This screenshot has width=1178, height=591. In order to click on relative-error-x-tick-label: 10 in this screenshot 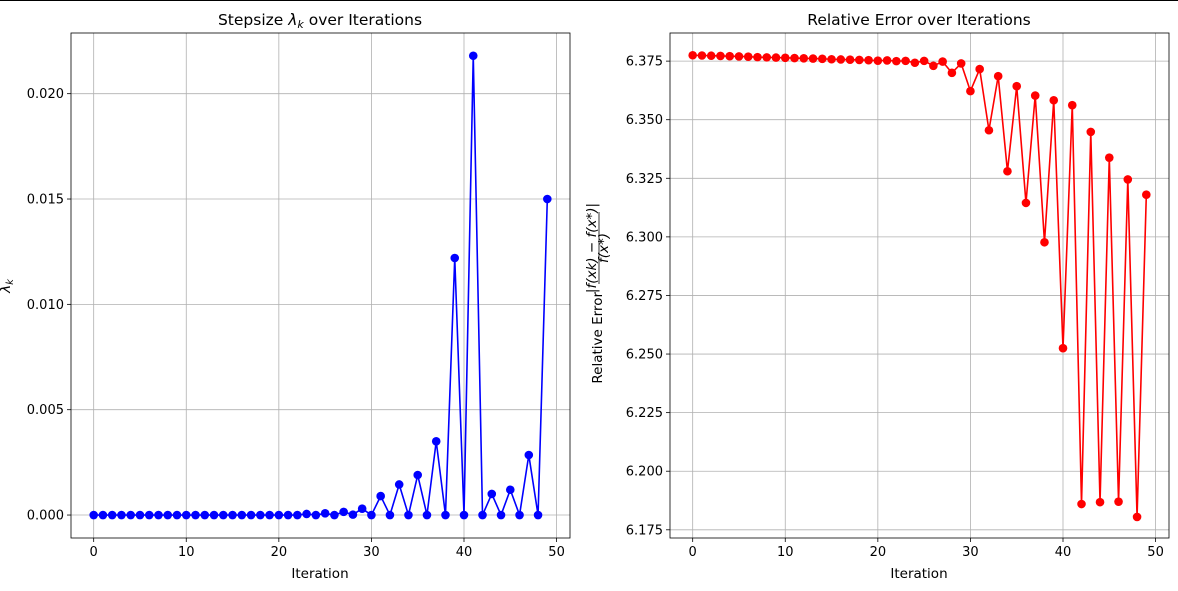, I will do `click(785, 552)`.